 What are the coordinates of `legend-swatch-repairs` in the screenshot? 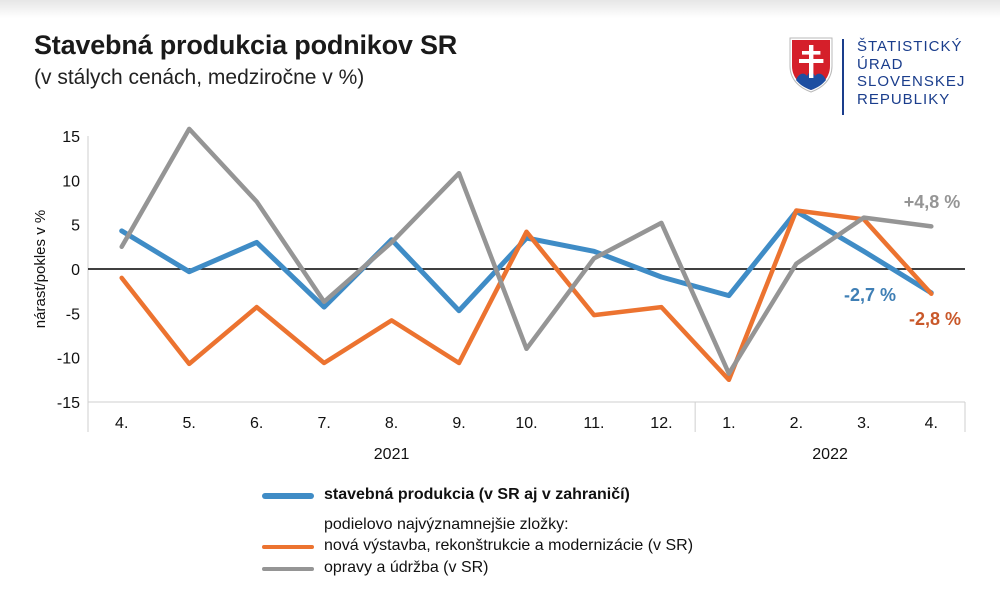 It's located at (288, 569).